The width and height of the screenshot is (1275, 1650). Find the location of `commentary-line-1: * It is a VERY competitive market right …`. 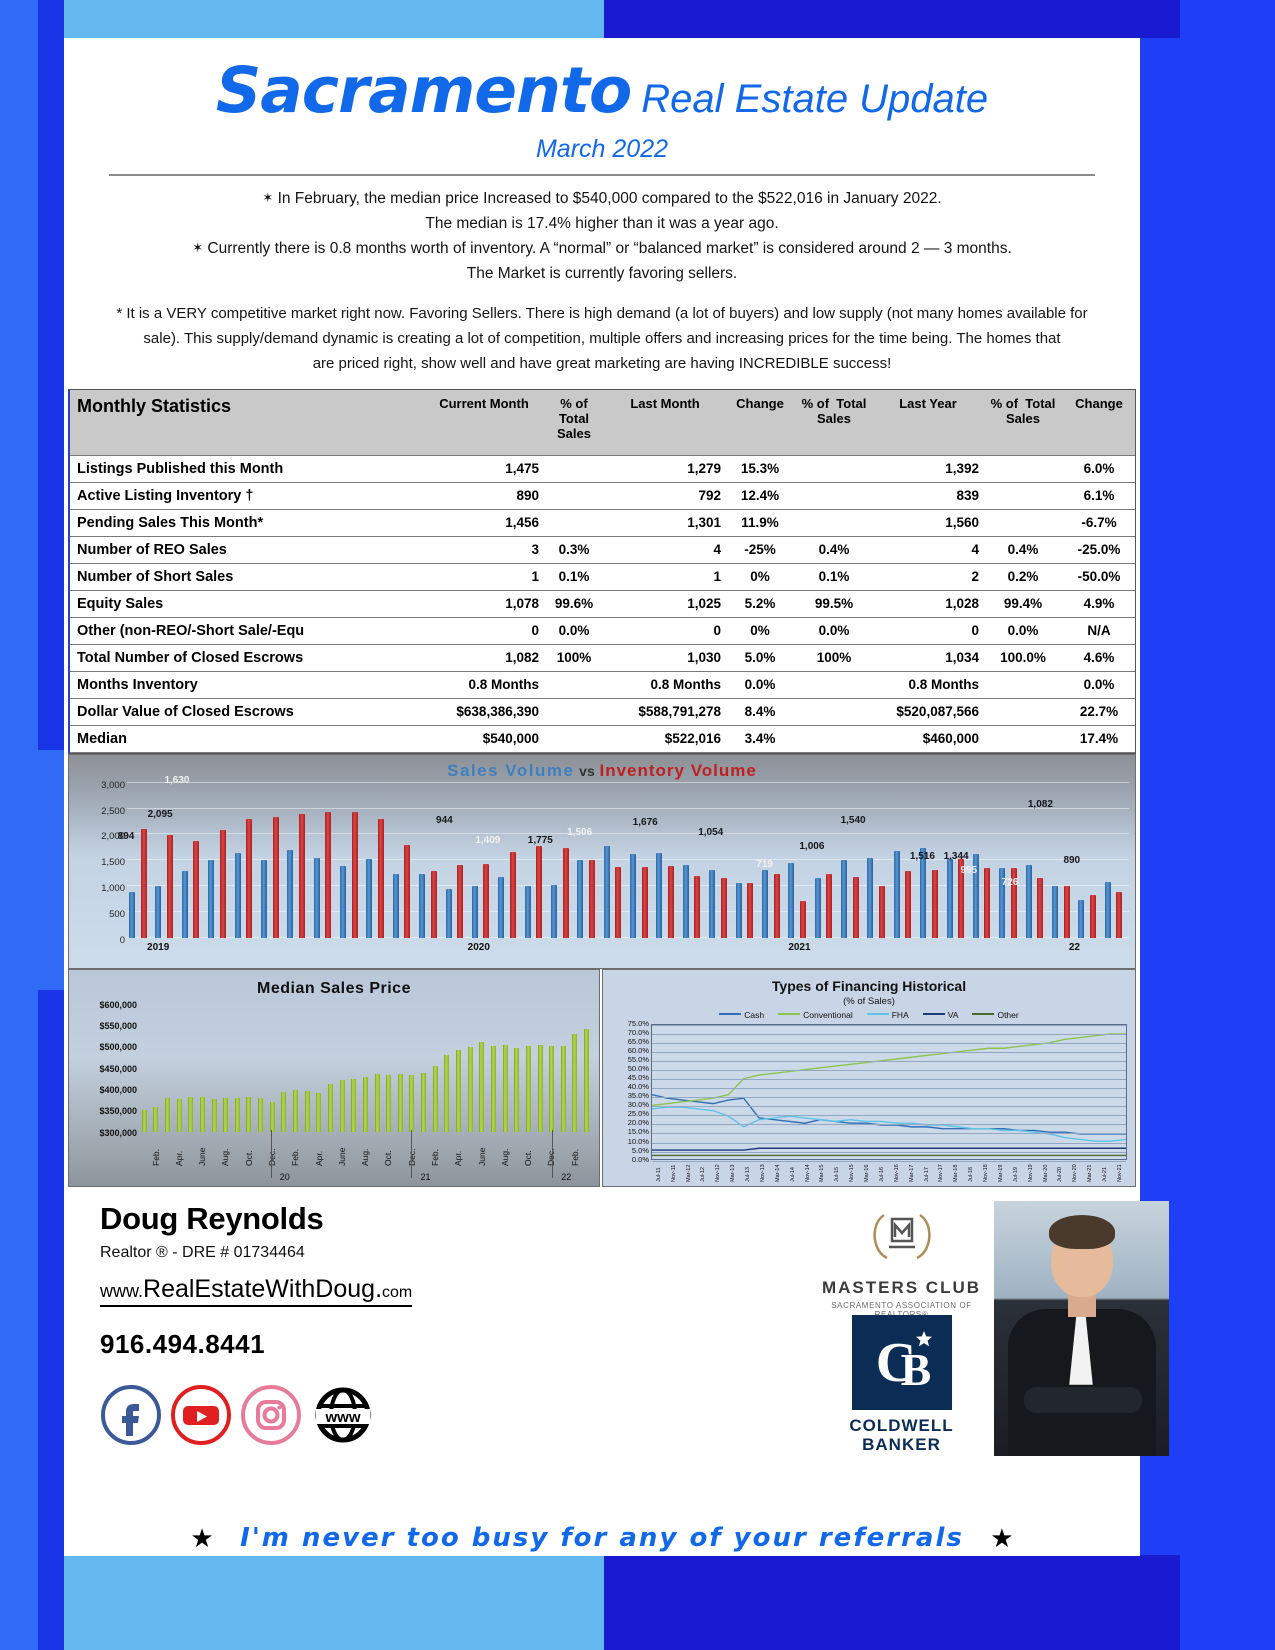

commentary-line-1: * It is a VERY competitive market right … is located at coordinates (602, 314).